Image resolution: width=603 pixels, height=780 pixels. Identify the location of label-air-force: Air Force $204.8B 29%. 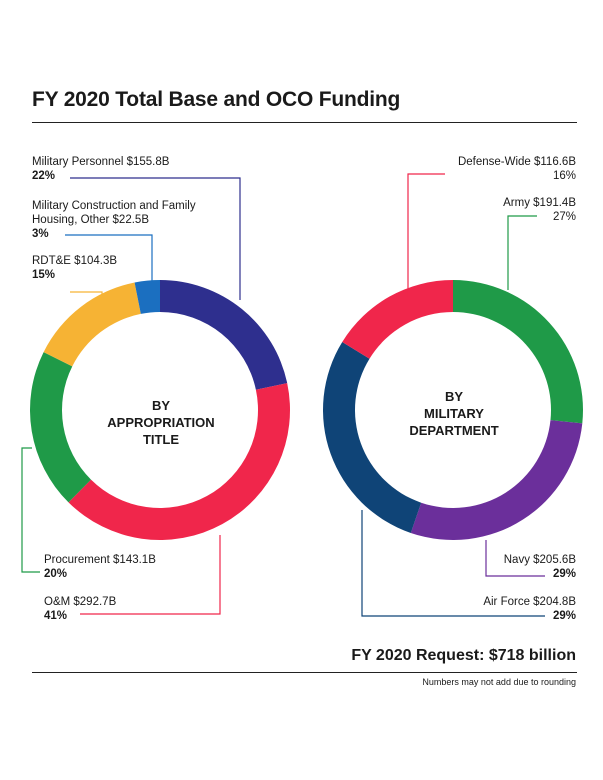
(529, 609).